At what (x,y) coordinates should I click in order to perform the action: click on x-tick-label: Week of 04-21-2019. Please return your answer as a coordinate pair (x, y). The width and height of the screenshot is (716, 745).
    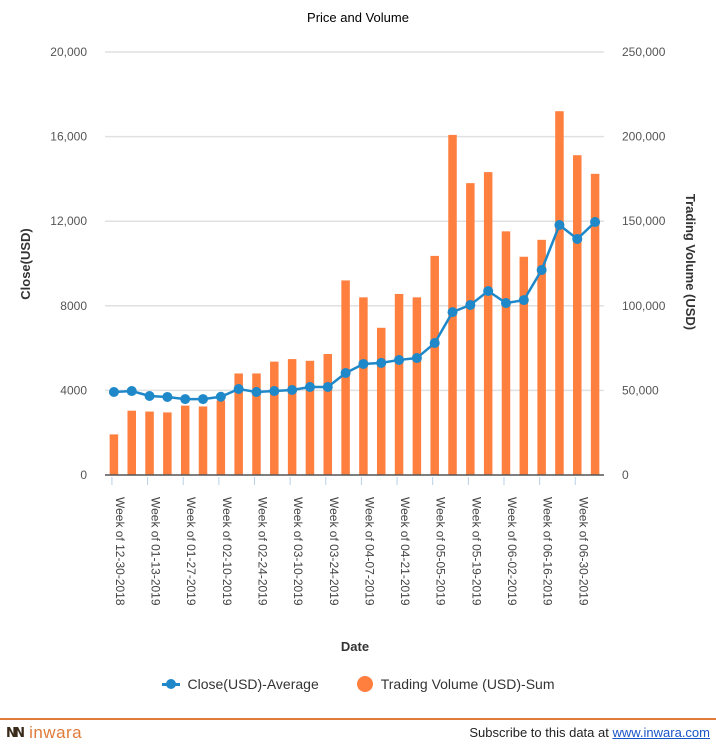
    Looking at the image, I should click on (405, 551).